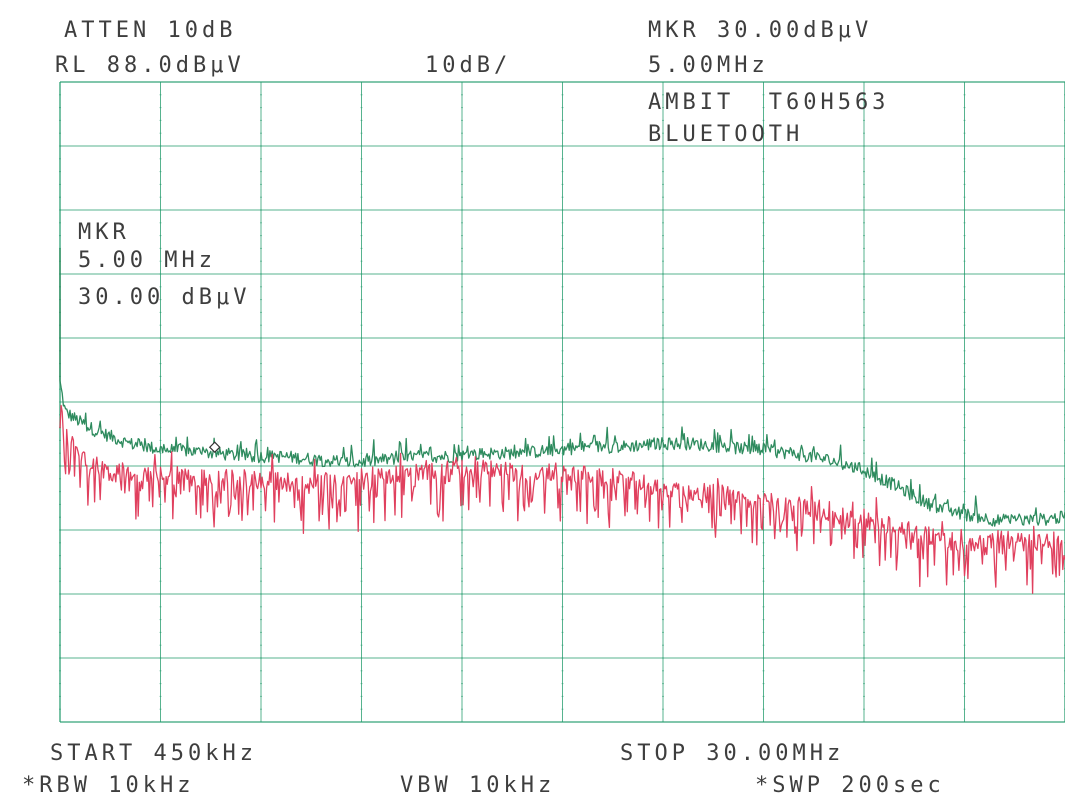 Image resolution: width=1065 pixels, height=802 pixels. What do you see at coordinates (760, 30) in the screenshot?
I see `marker-readout: MKR 30.00dBμV` at bounding box center [760, 30].